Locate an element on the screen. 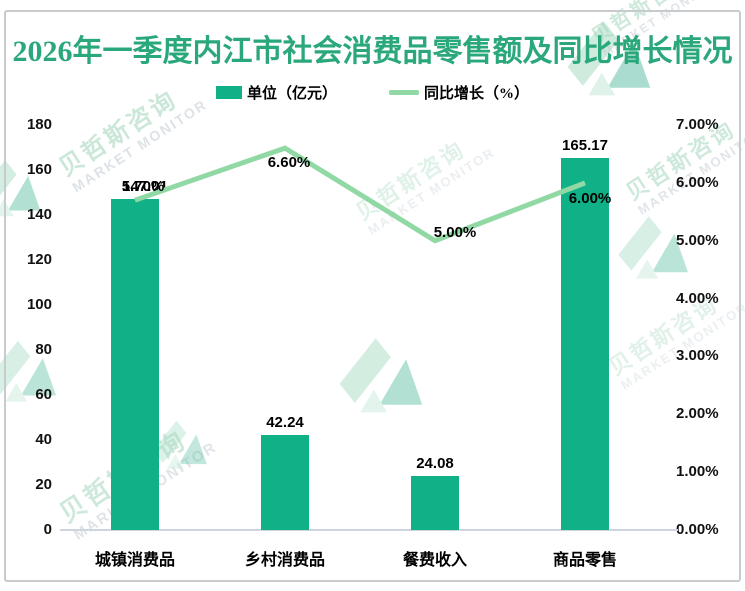  bar-value-label: 42.24 is located at coordinates (285, 422).